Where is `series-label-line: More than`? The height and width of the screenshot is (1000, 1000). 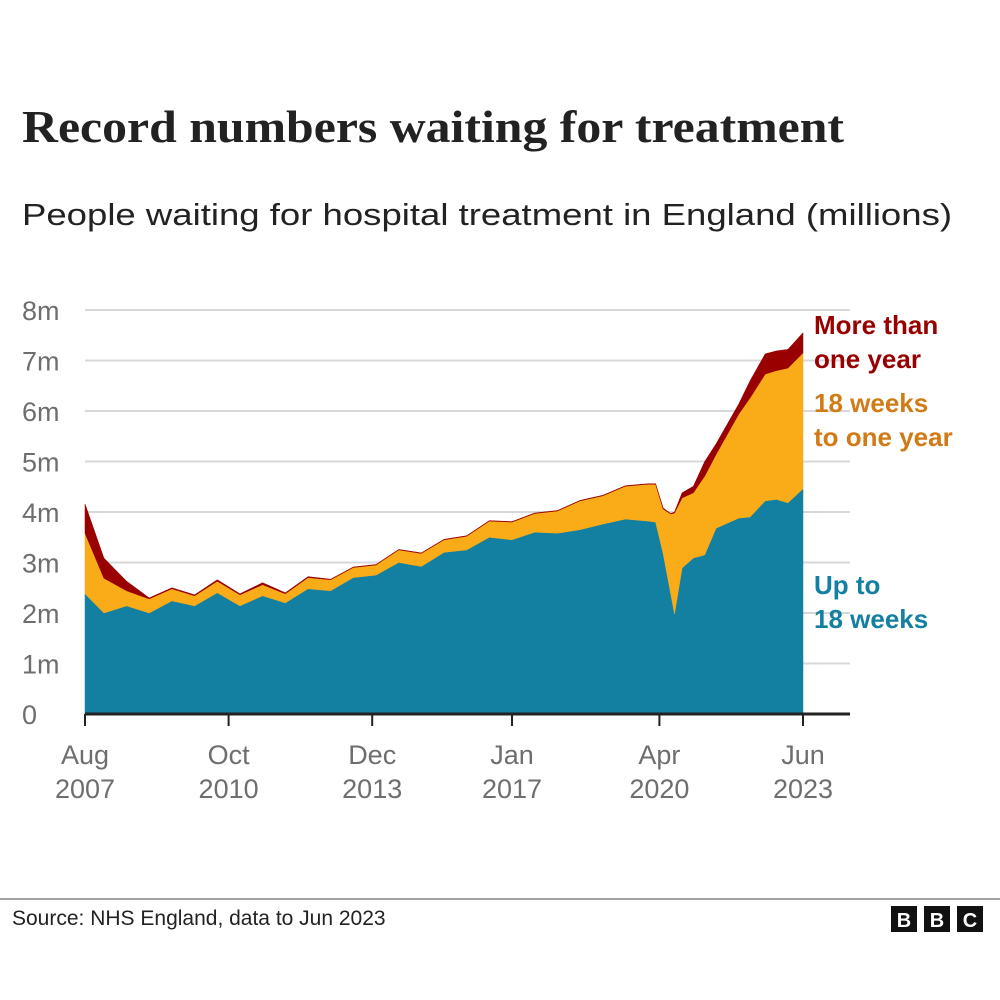
series-label-line: More than is located at coordinates (876, 325).